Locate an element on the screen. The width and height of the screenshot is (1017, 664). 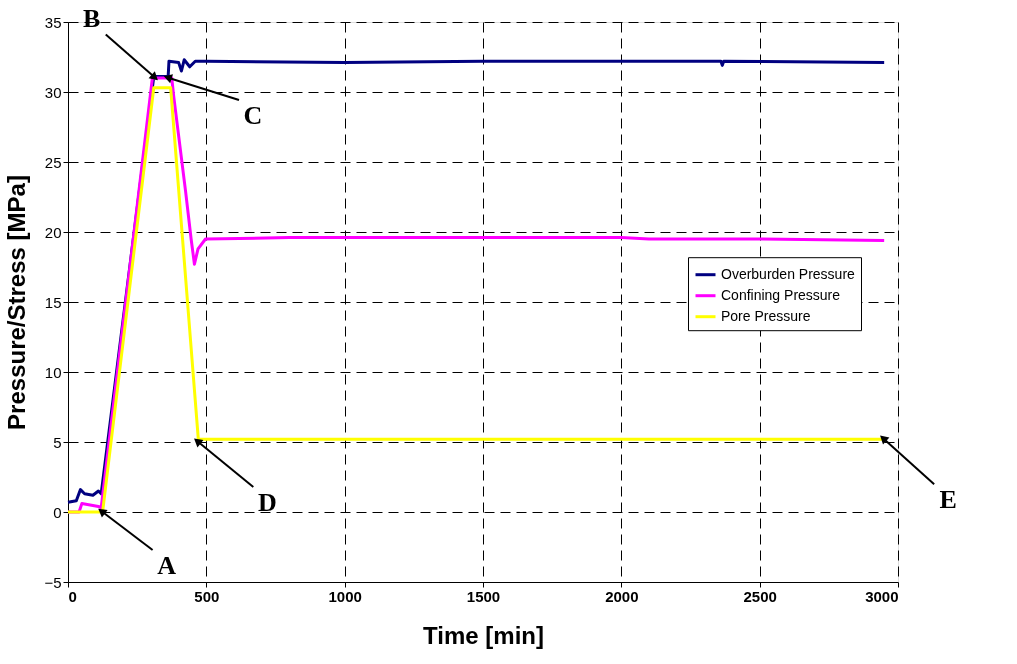
y-tick-label: 15 is located at coordinates (53, 302).